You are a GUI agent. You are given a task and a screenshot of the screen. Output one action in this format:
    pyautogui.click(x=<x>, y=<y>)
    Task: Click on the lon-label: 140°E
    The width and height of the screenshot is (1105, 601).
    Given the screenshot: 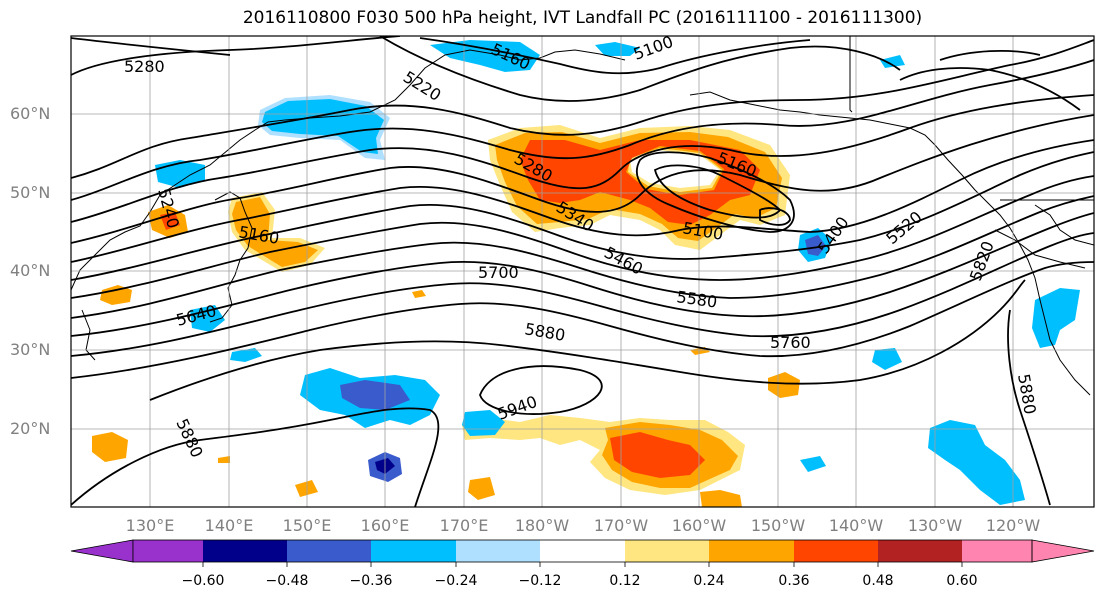 What is the action you would take?
    pyautogui.click(x=229, y=525)
    